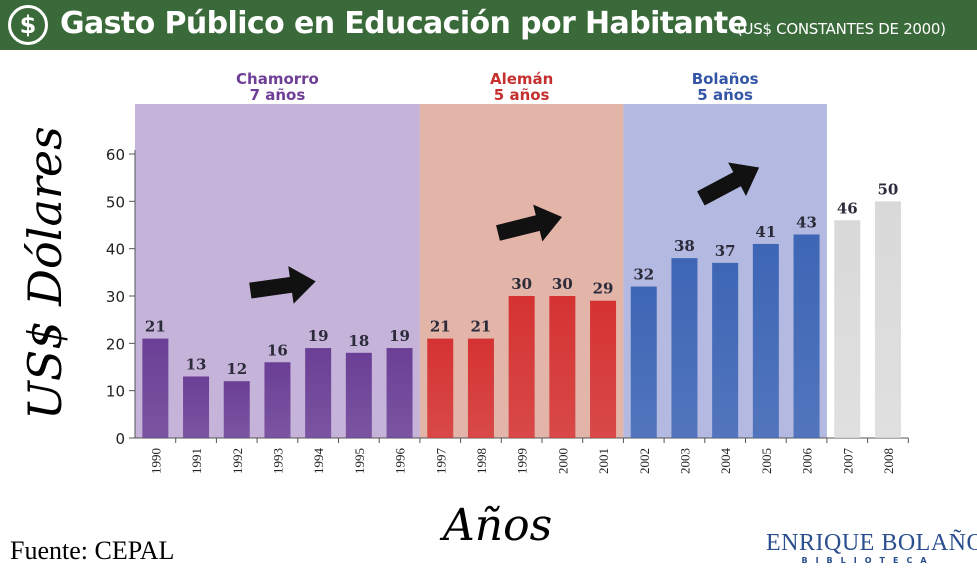  What do you see at coordinates (521, 79) in the screenshot?
I see `period-name-label: Alemán` at bounding box center [521, 79].